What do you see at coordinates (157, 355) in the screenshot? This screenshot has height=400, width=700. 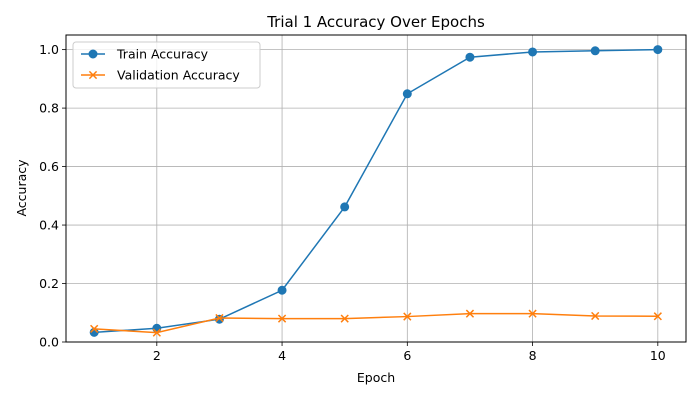 I see `x-tick-label: 2` at bounding box center [157, 355].